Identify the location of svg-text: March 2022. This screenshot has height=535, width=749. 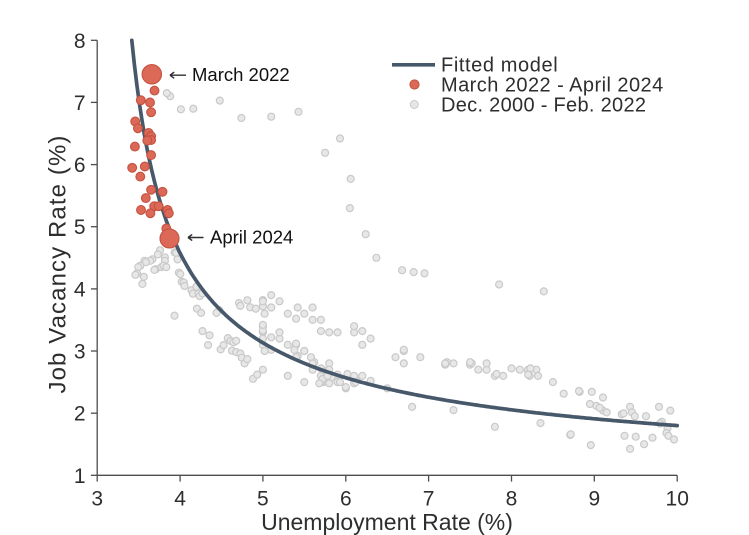
(241, 74).